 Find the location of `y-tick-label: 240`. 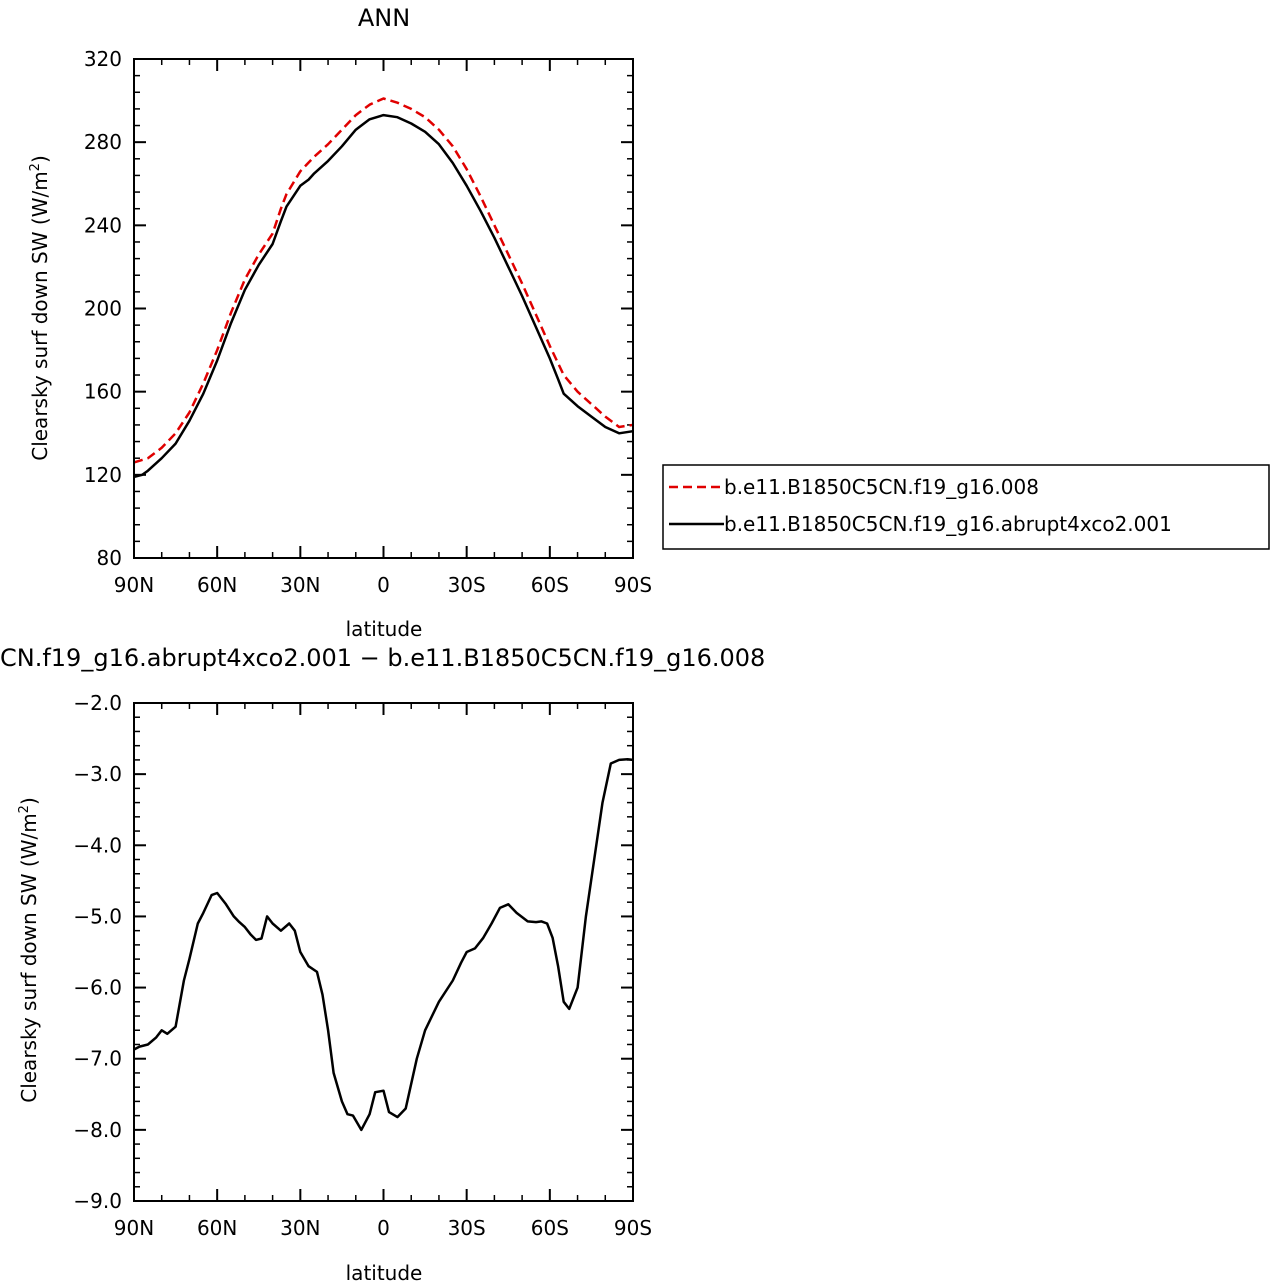

y-tick-label: 240 is located at coordinates (103, 225).